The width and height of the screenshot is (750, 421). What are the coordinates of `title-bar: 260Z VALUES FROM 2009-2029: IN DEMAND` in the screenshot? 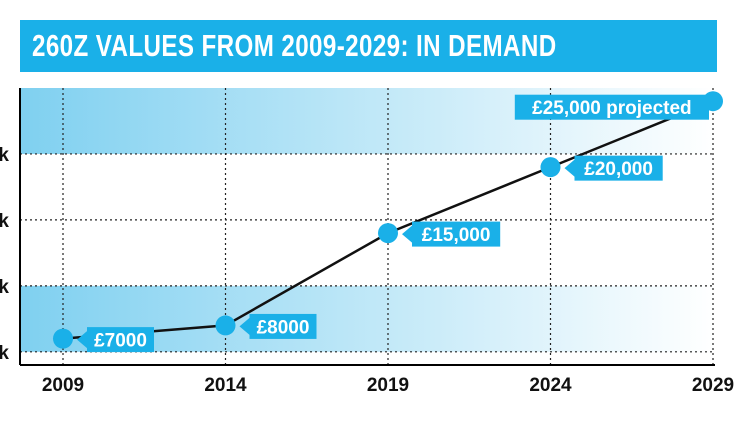 It's located at (368, 46).